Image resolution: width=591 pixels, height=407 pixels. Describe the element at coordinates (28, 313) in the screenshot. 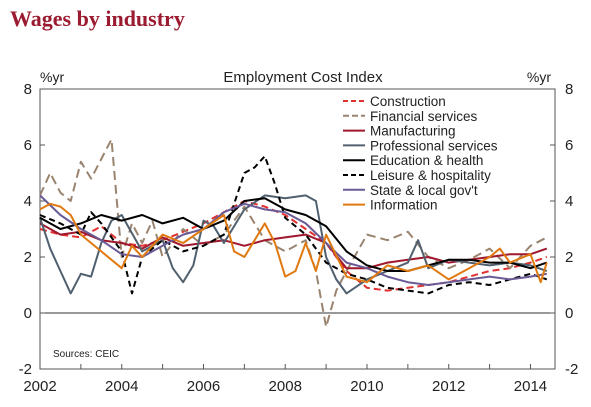

I see `y-tick-label-left: 0` at that location.